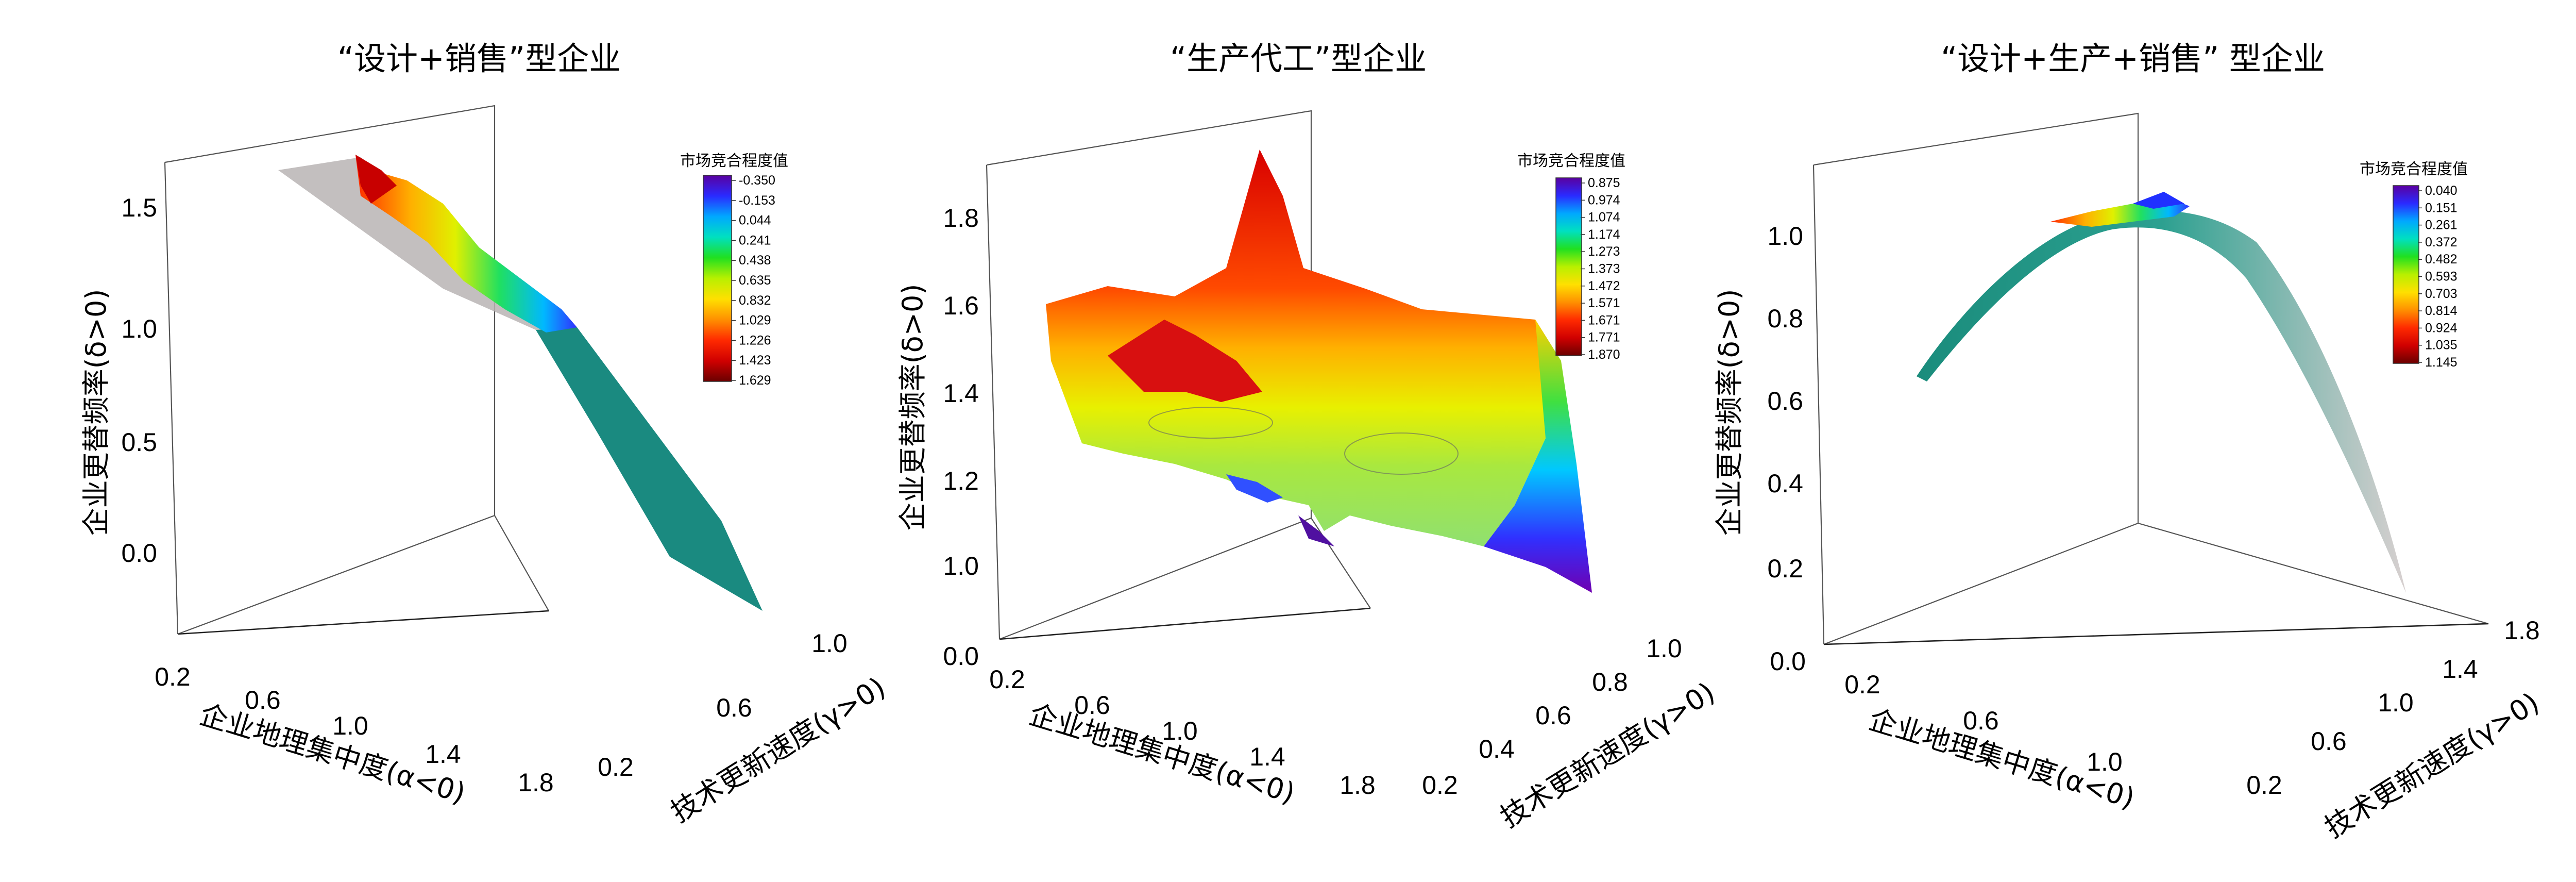 The width and height of the screenshot is (2576, 882). I want to click on z-tick-label: 1.4, so click(961, 393).